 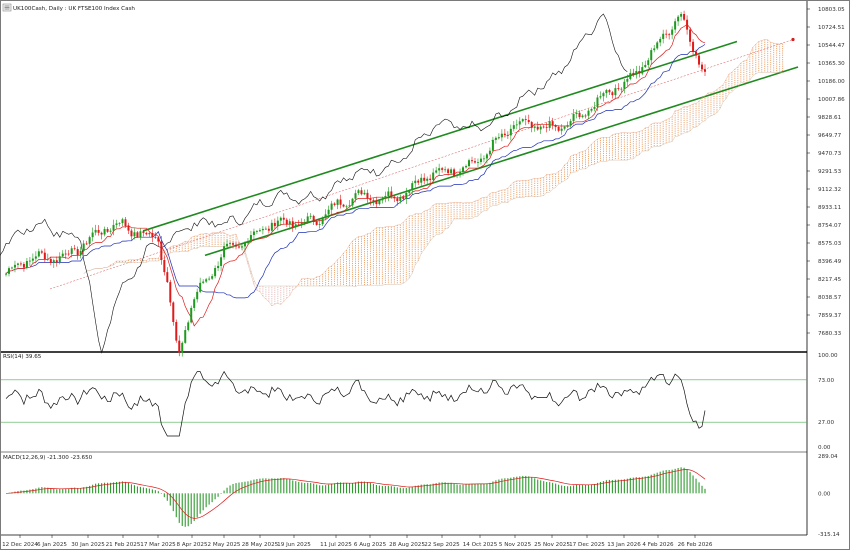 What do you see at coordinates (830, 172) in the screenshot?
I see `price-tick-label: 9291.53` at bounding box center [830, 172].